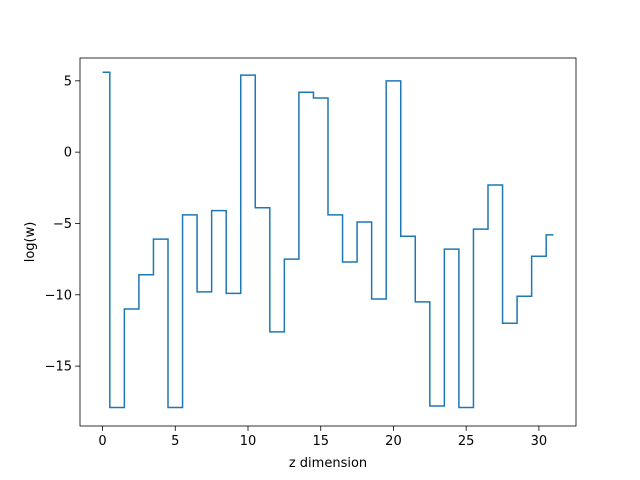 The height and width of the screenshot is (480, 640). I want to click on x-tick-label: 0, so click(102, 441).